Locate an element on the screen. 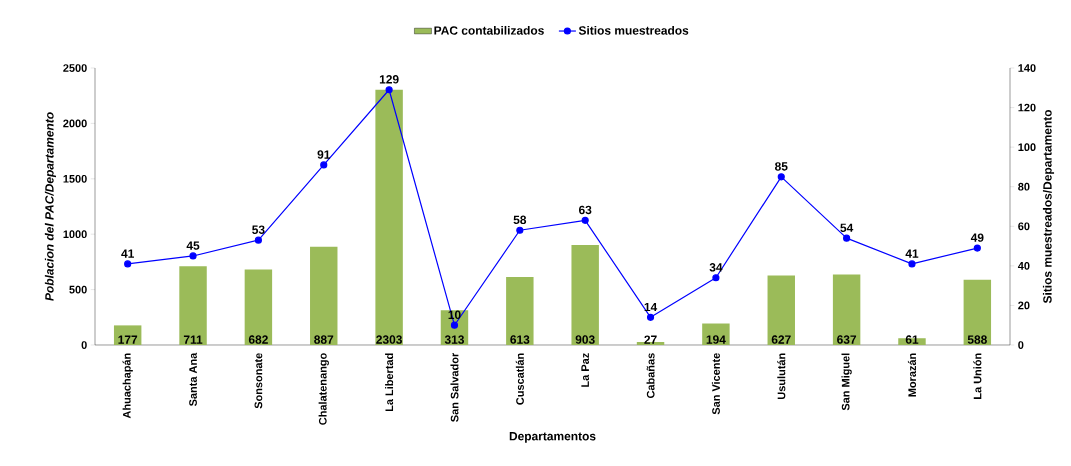  data-label: 27 is located at coordinates (650, 339).